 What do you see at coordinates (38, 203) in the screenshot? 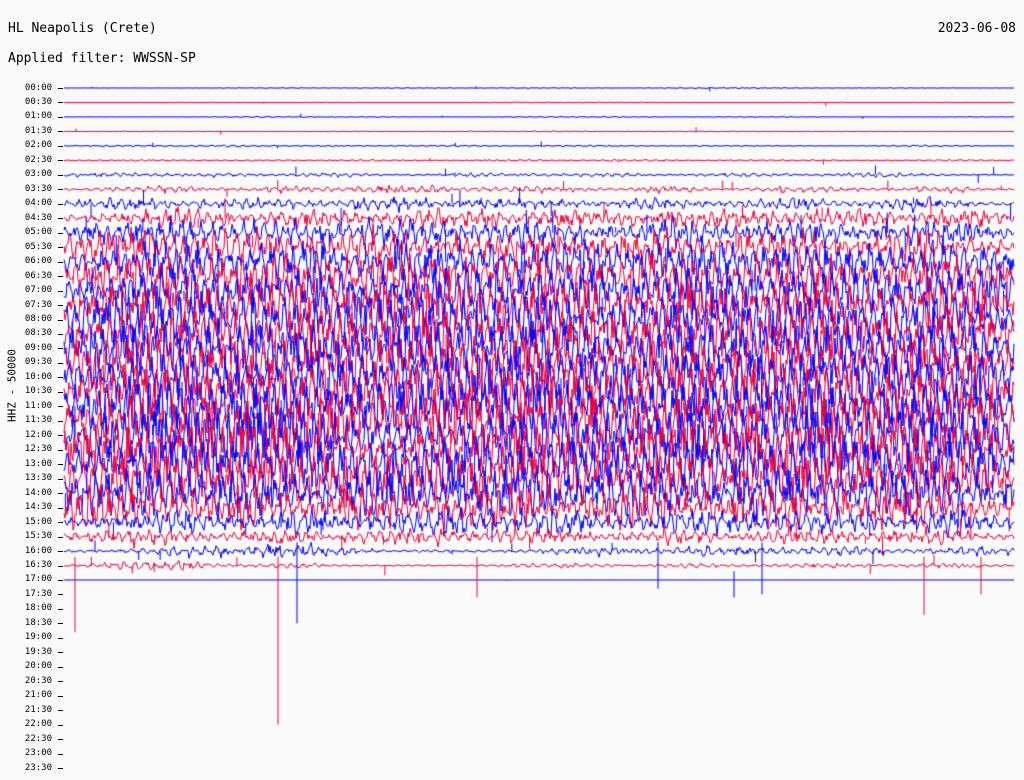
I see `time-tick-label: 04:00` at bounding box center [38, 203].